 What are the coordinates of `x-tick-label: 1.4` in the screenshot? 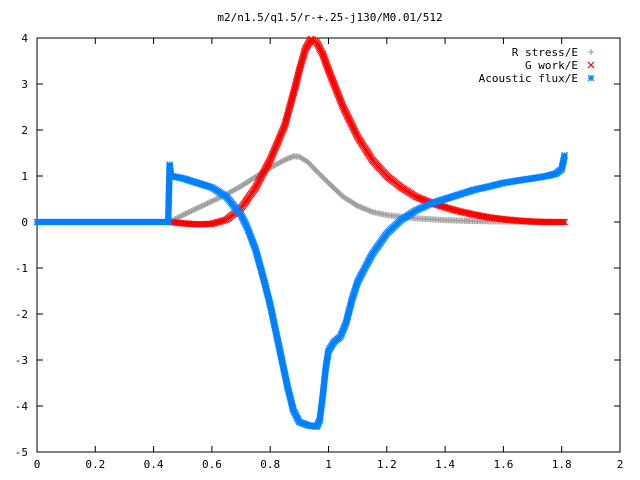 It's located at (445, 464).